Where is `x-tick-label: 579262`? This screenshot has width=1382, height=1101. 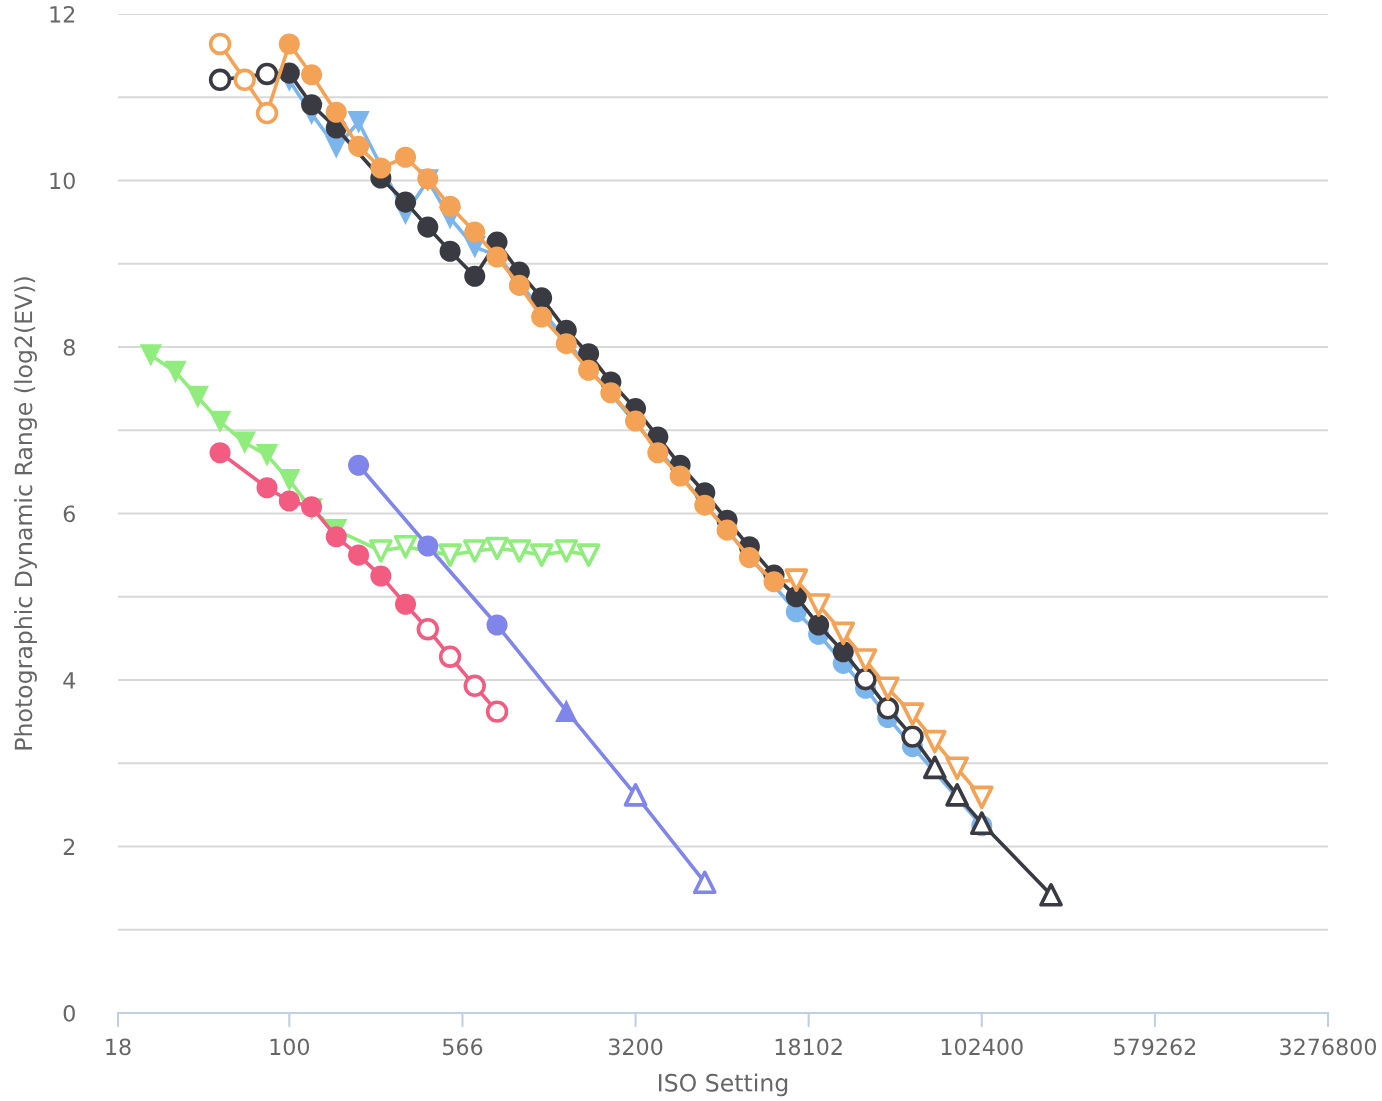
x-tick-label: 579262 is located at coordinates (1155, 1047).